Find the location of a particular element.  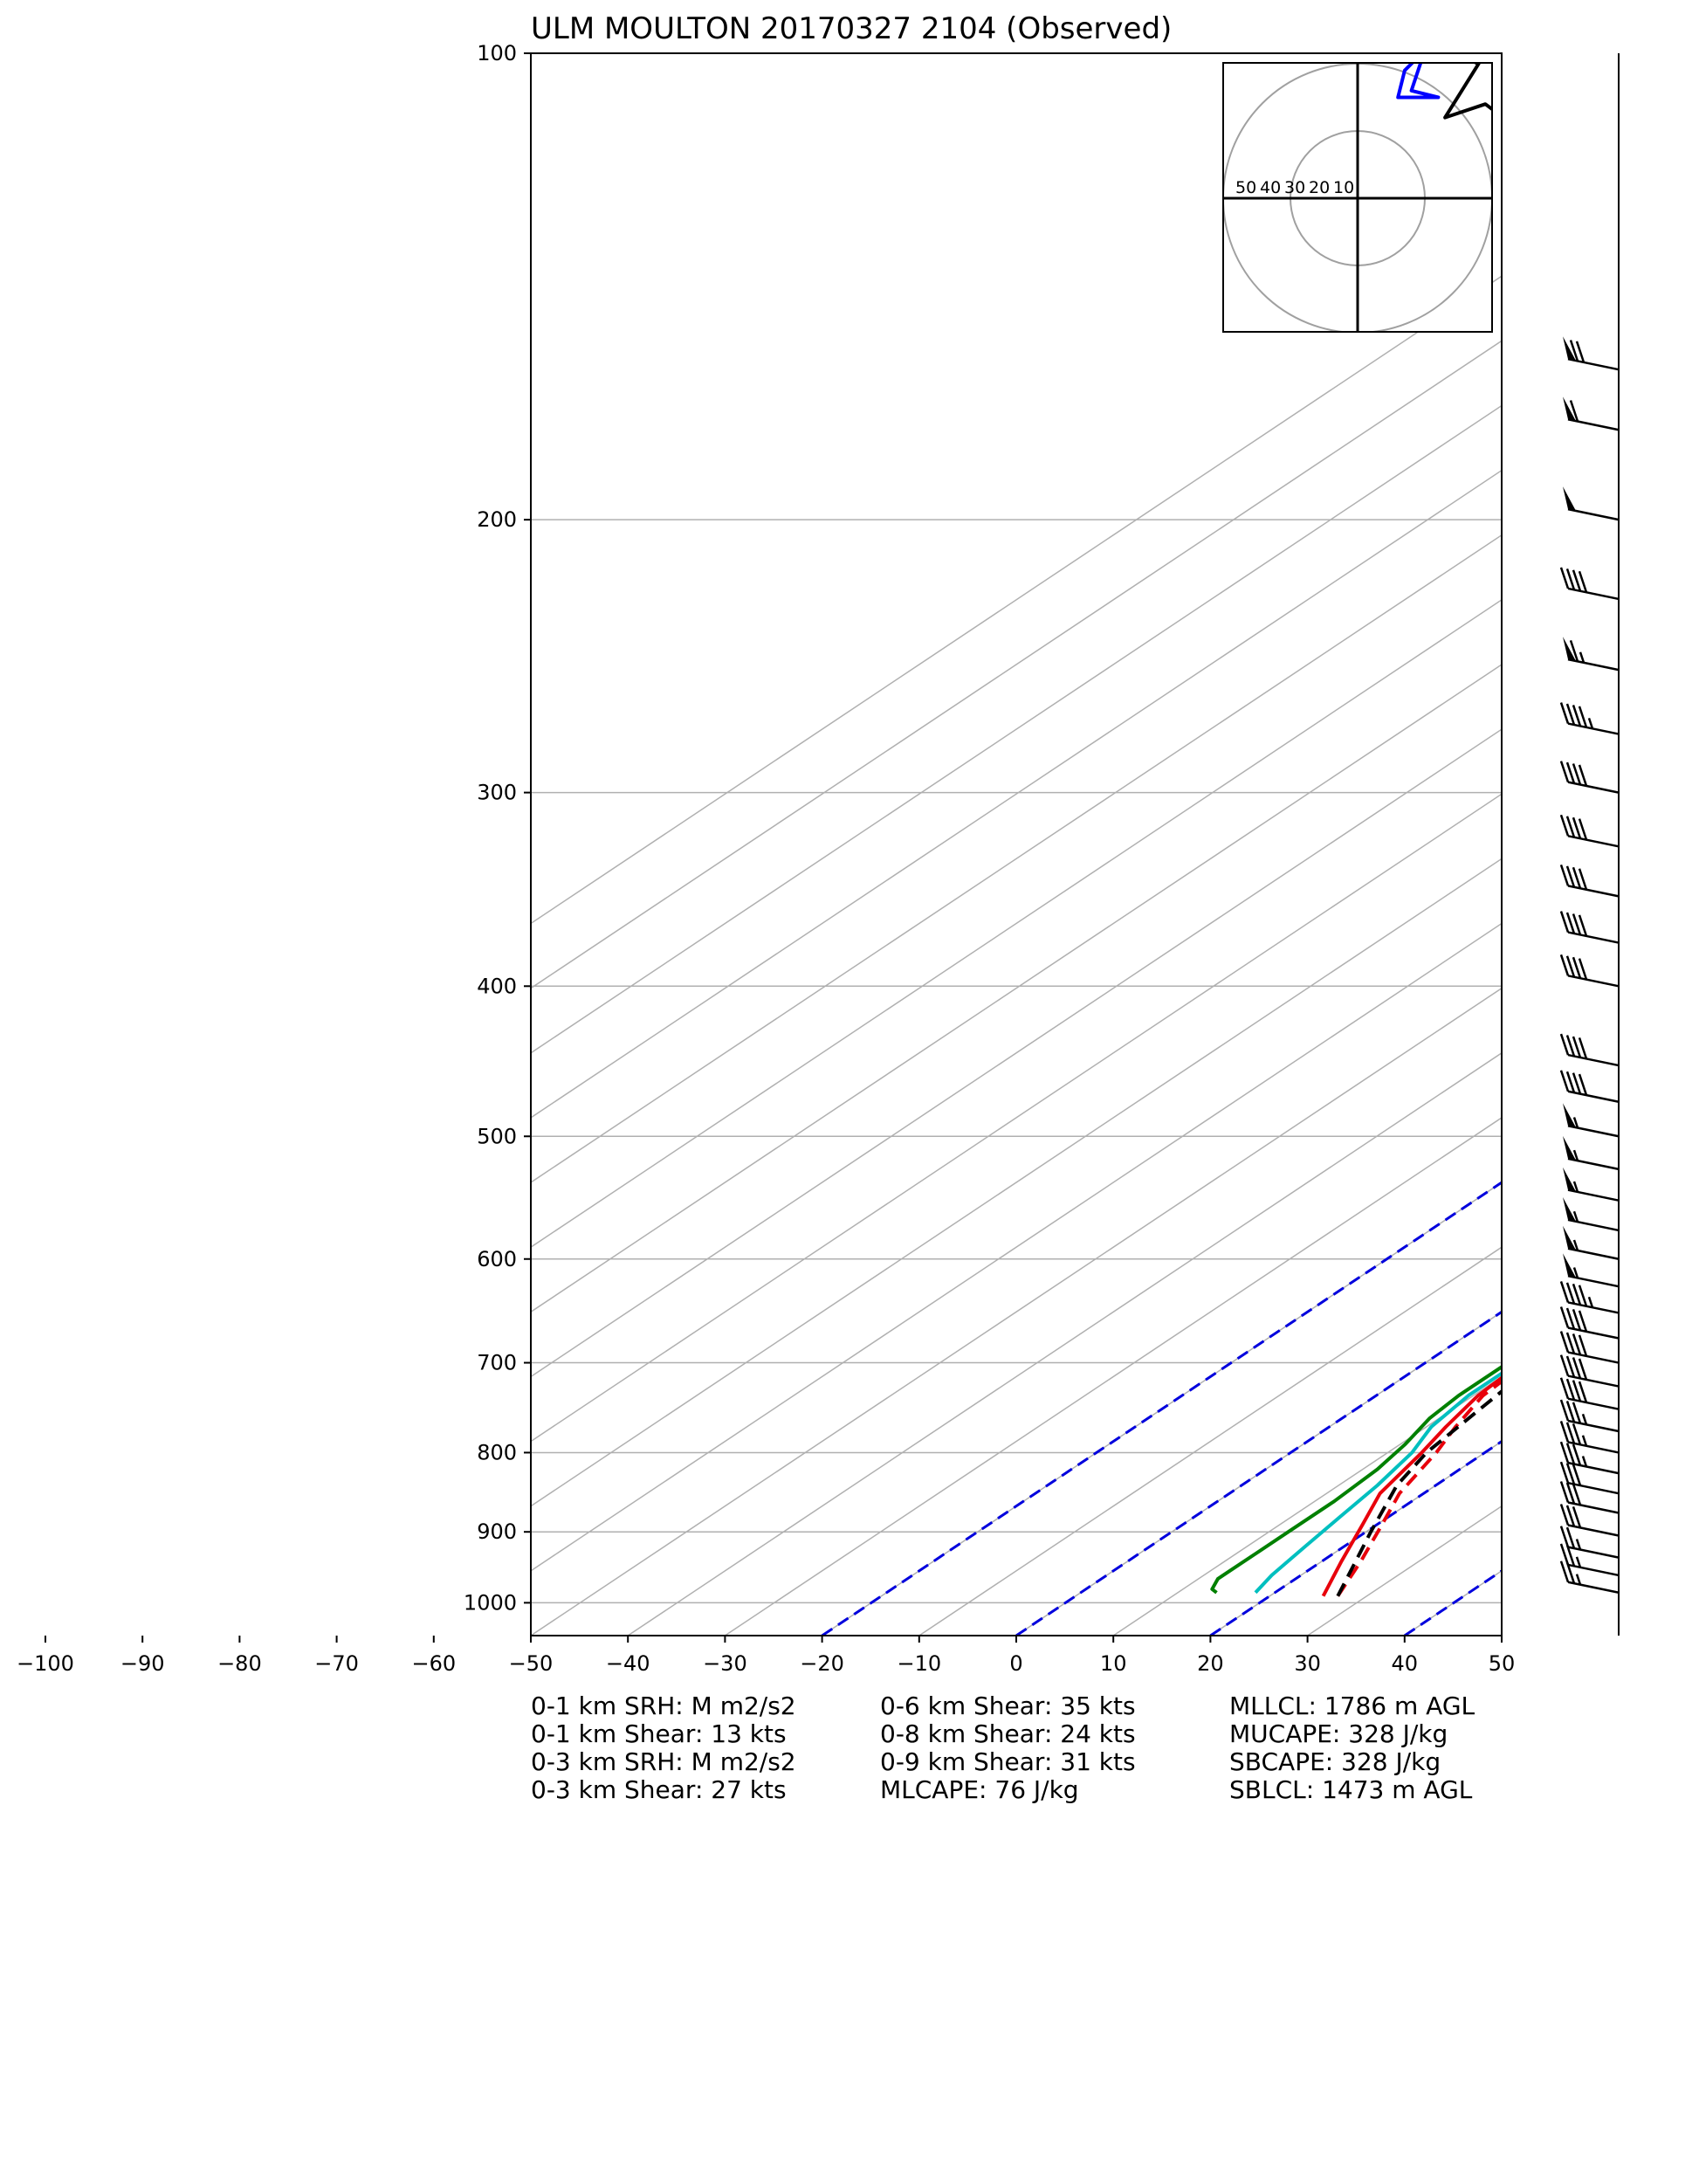

hodograph-ring-label: 50 is located at coordinates (1245, 187).